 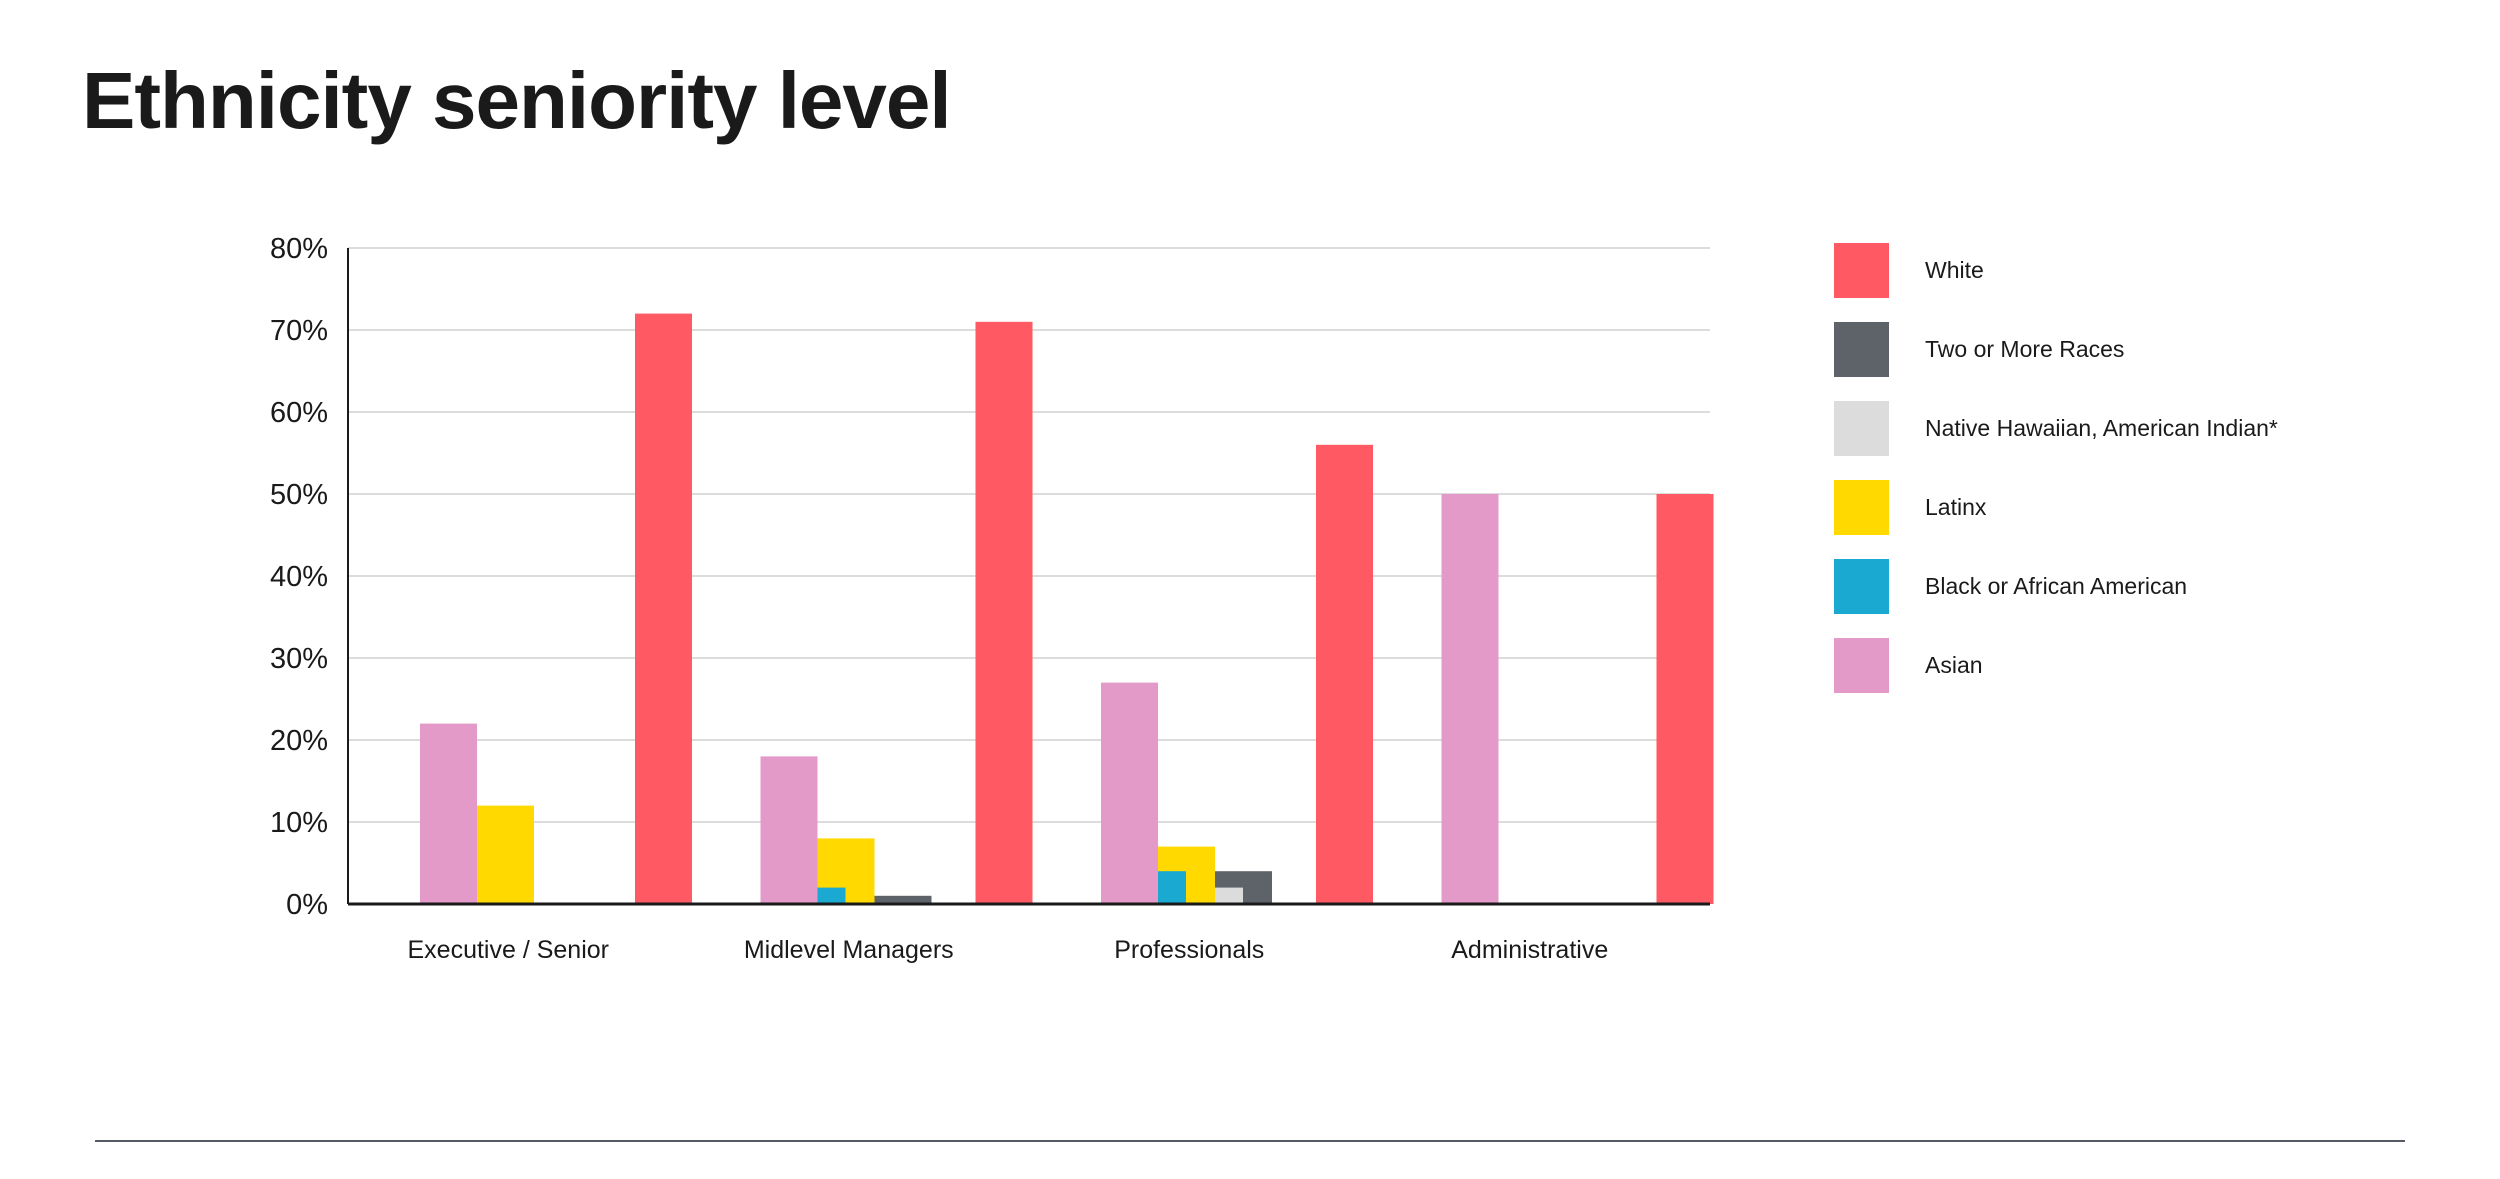 What do you see at coordinates (1954, 665) in the screenshot?
I see `legend-label: Asian` at bounding box center [1954, 665].